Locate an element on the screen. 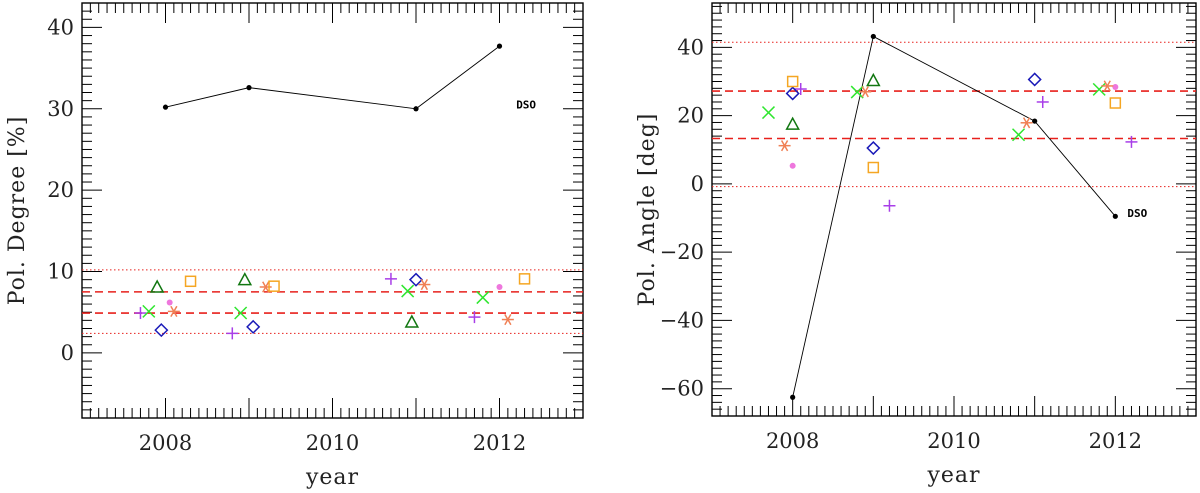 The height and width of the screenshot is (493, 1200). y-tick-label: −60 is located at coordinates (682, 389).